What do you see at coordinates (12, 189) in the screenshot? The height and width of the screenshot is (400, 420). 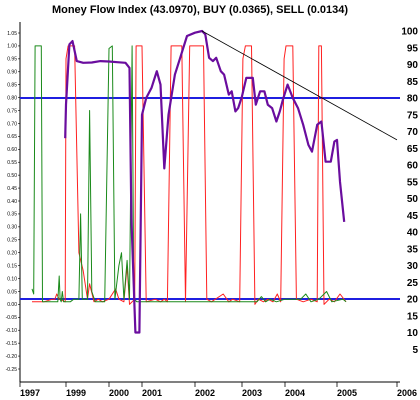 I see `left-tick-label: 0.45` at bounding box center [12, 189].